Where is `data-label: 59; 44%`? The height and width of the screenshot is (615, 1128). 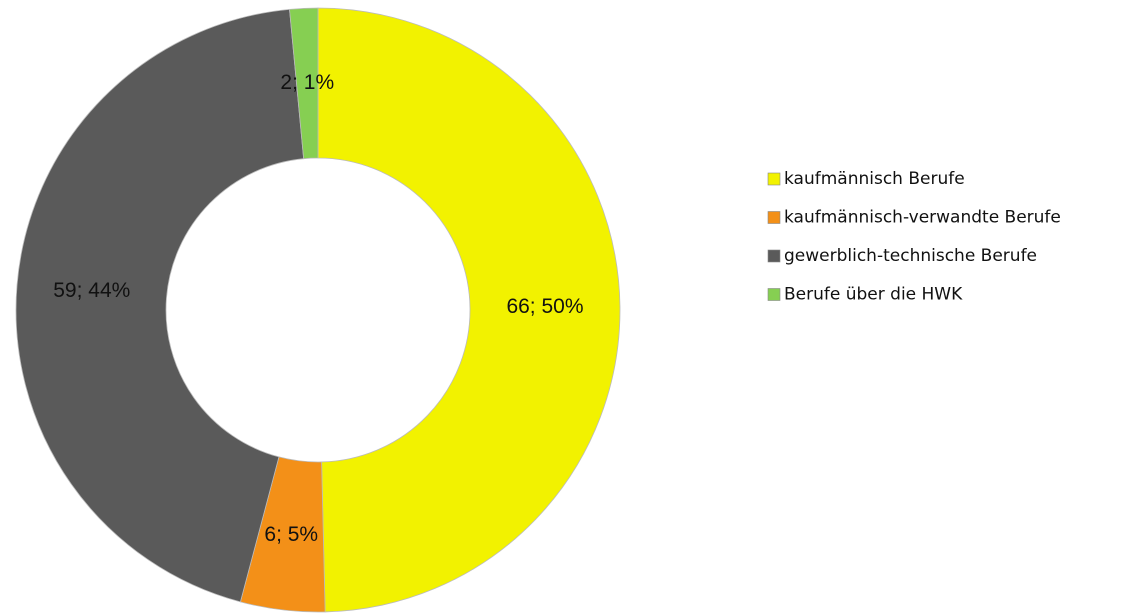 data-label: 59; 44% is located at coordinates (91, 290).